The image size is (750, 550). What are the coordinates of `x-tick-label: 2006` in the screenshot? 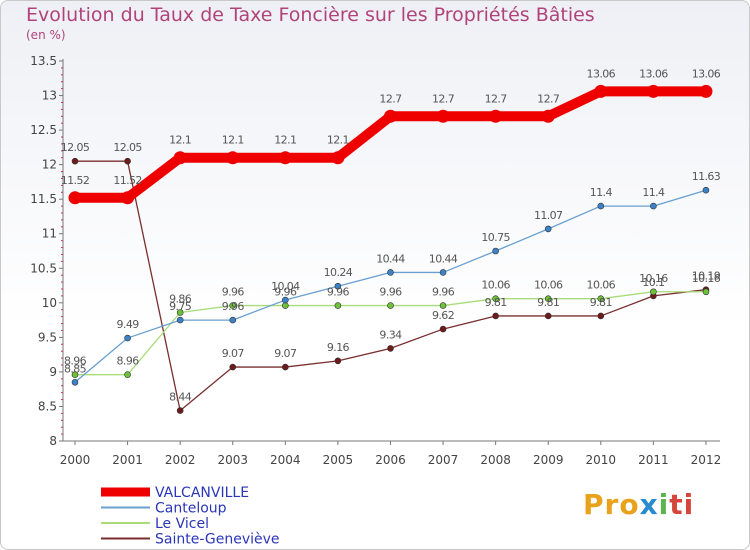 It's located at (390, 460).